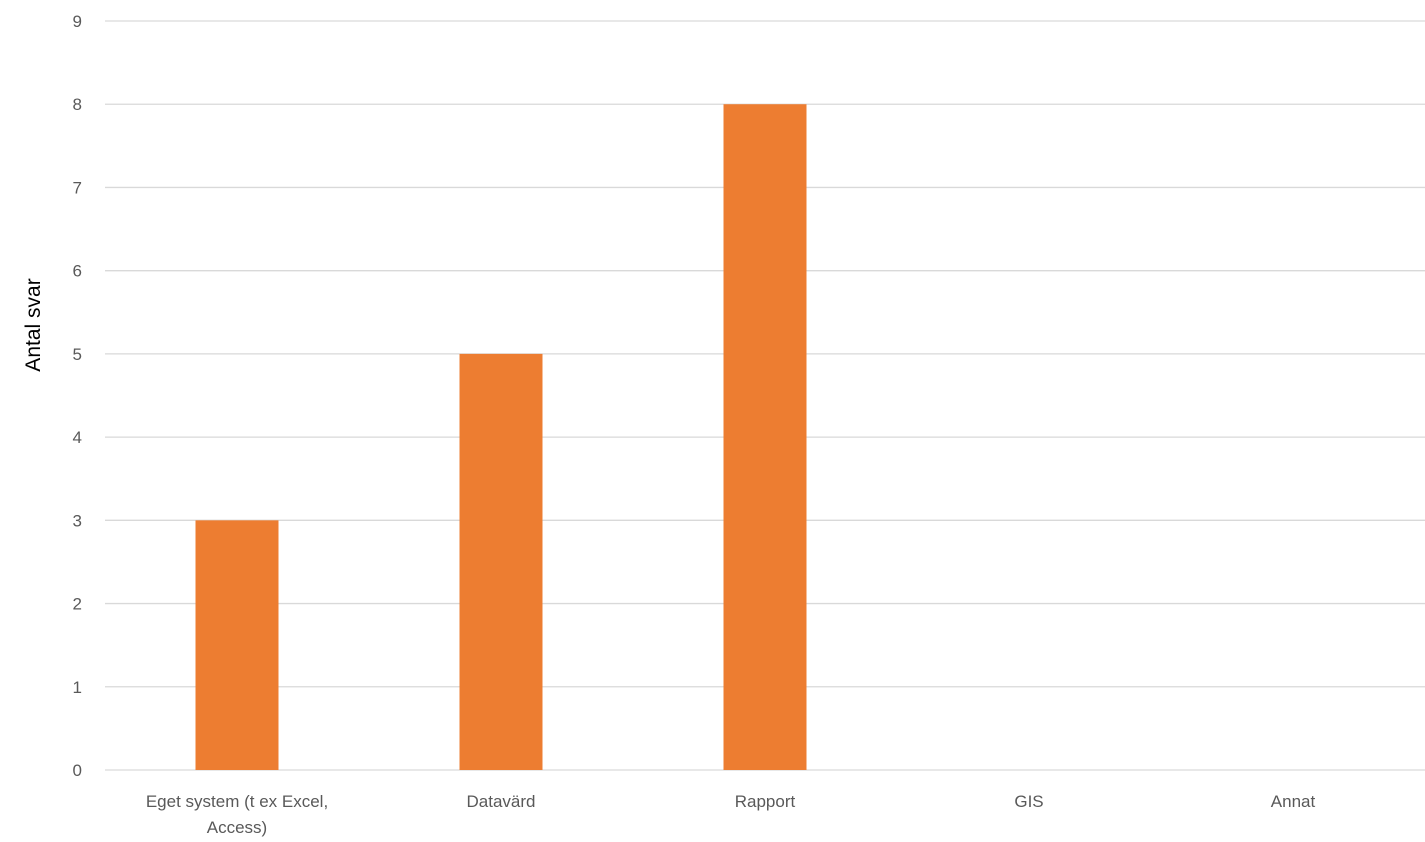 This screenshot has width=1425, height=842. I want to click on y-tick-label: 7, so click(77, 187).